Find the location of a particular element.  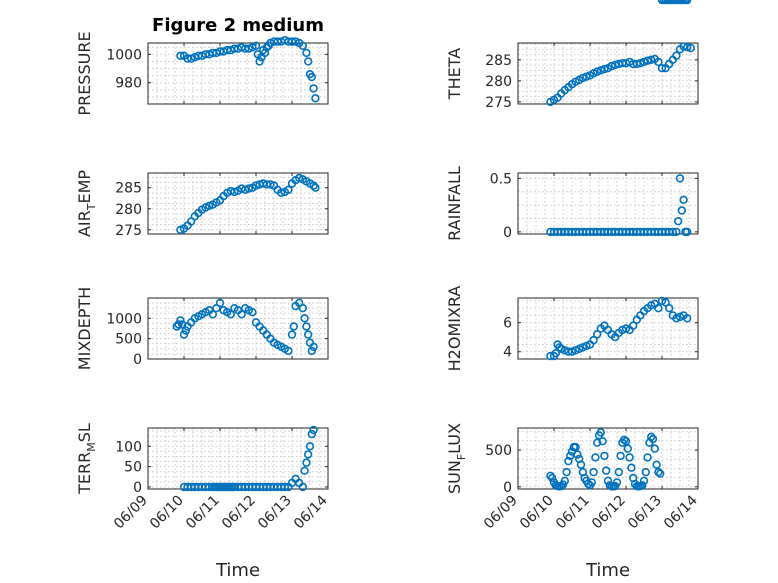

y-tick-label: 100 is located at coordinates (128, 447).